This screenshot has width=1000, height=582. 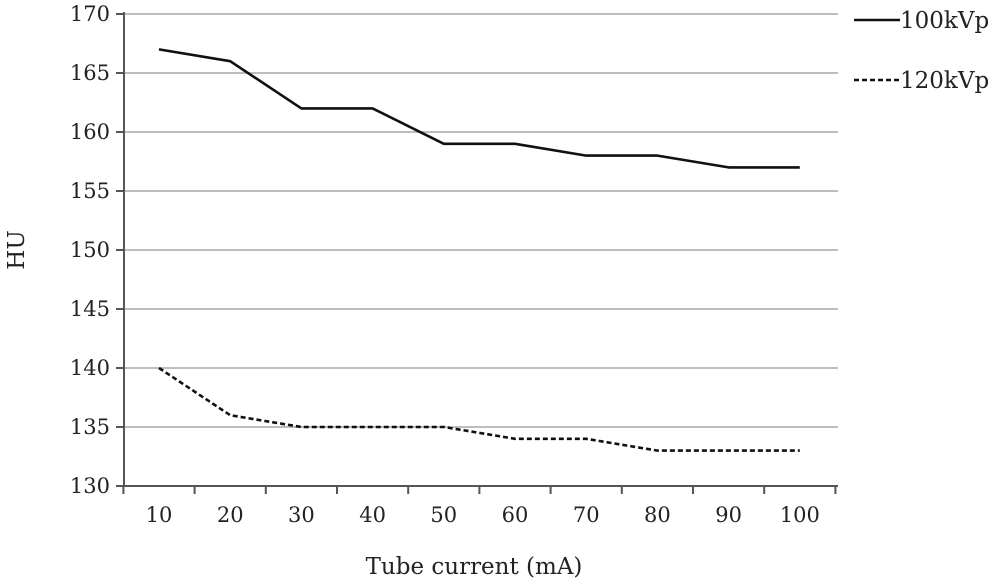 I want to click on x-axis-title: Tube current (mA), so click(x=474, y=567).